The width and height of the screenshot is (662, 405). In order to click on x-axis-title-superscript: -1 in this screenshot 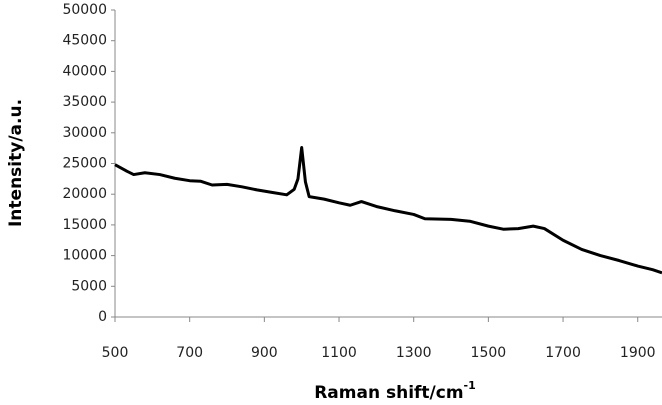, I will do `click(470, 385)`.